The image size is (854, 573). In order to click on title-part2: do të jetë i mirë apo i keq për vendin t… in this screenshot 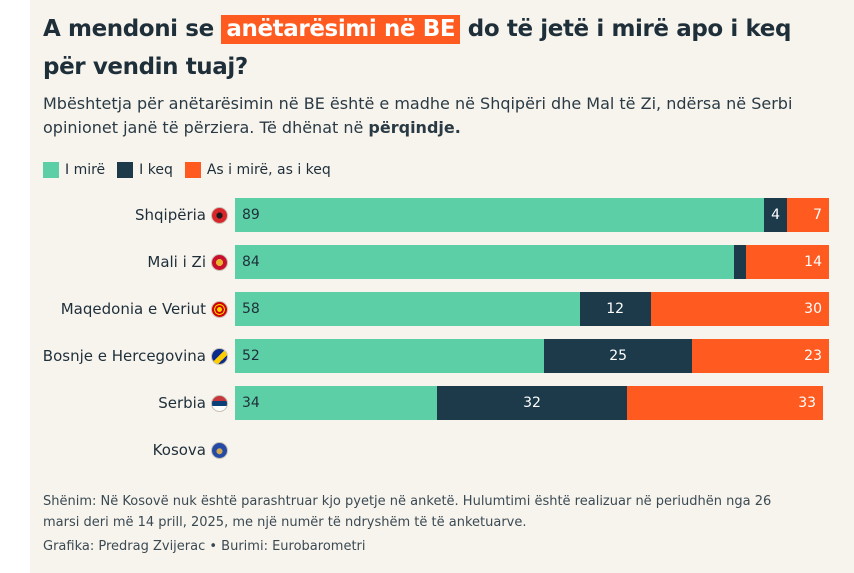, I will do `click(417, 48)`.